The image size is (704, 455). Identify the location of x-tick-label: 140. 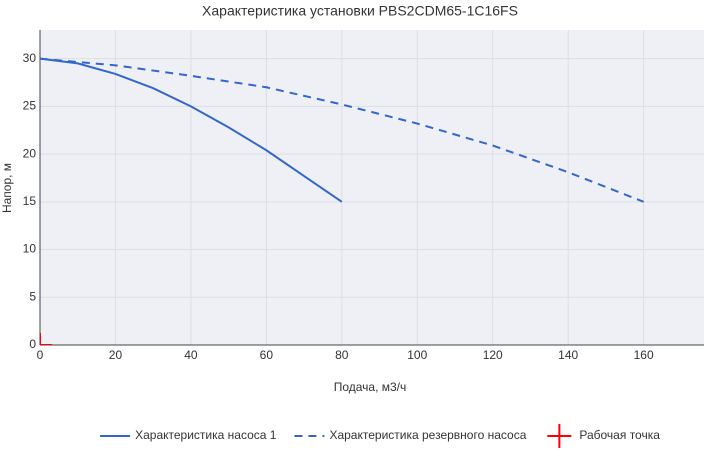
(568, 355).